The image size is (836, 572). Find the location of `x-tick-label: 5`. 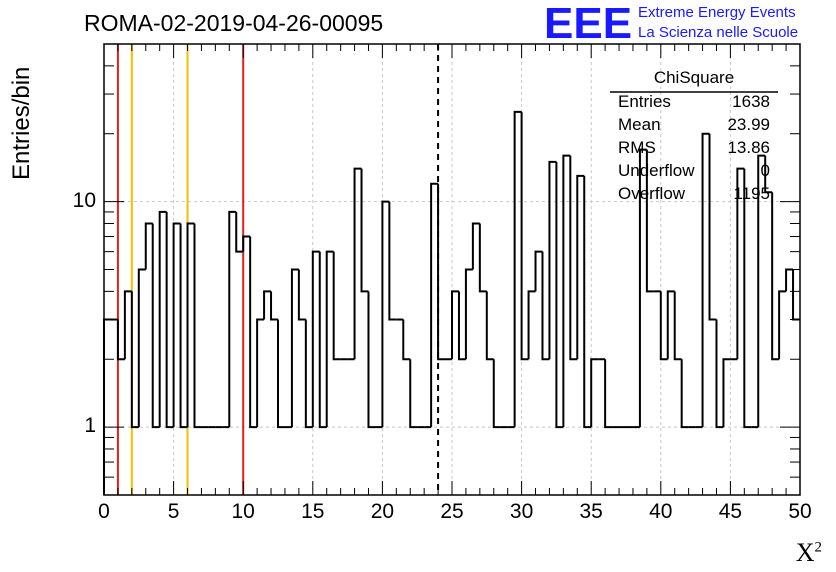

x-tick-label: 5 is located at coordinates (173, 511).